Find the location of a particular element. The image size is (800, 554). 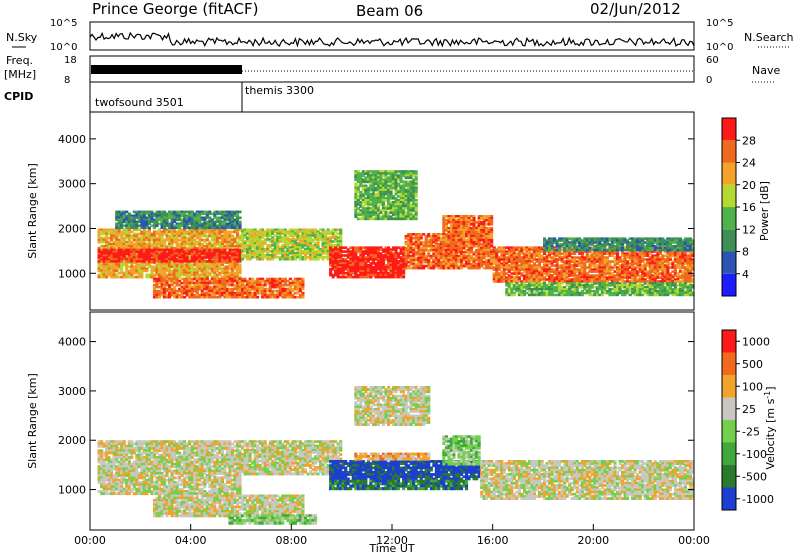

cpid-row: CPID twofsound 3501 themis 3300 is located at coordinates (159, 97).